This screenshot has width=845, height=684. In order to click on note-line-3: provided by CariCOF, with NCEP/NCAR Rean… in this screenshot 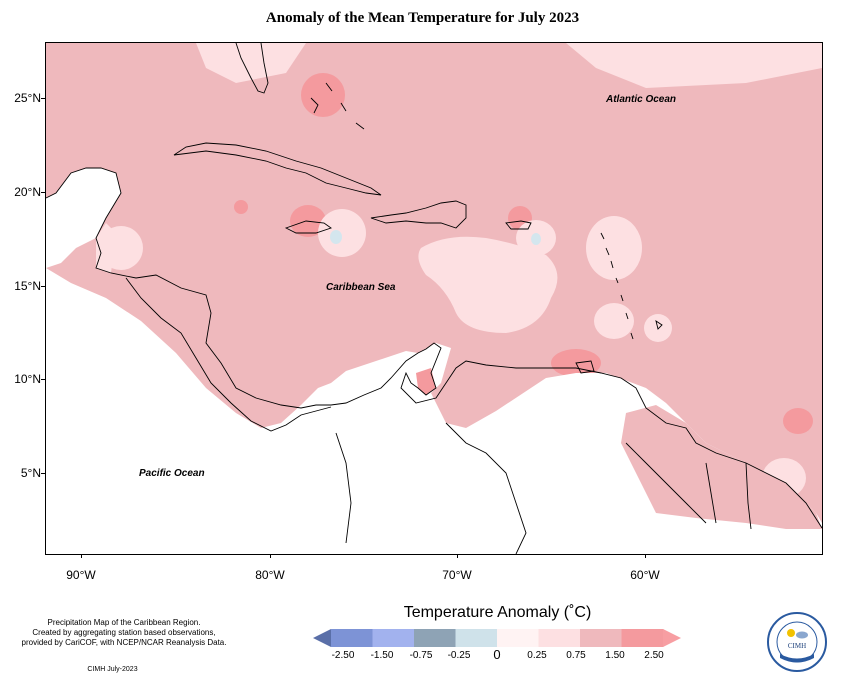, I will do `click(124, 642)`.